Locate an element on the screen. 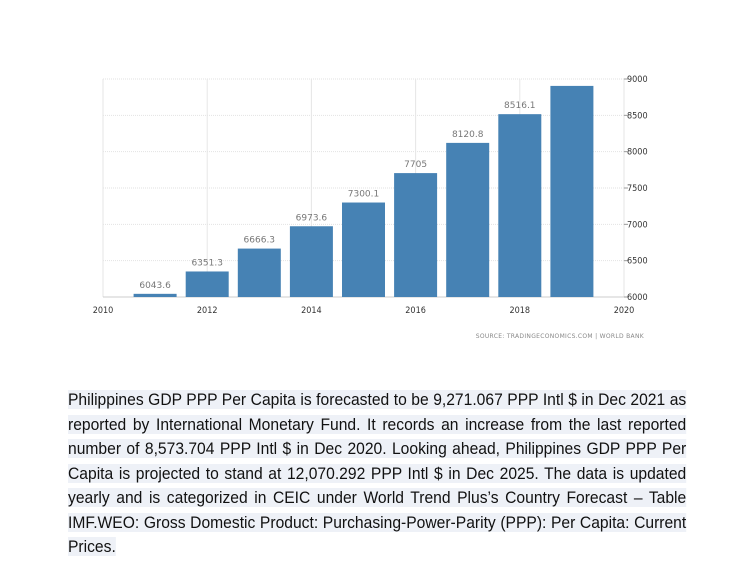 Image resolution: width=744 pixels, height=562 pixels. y-tick-label: 9000 is located at coordinates (637, 80).